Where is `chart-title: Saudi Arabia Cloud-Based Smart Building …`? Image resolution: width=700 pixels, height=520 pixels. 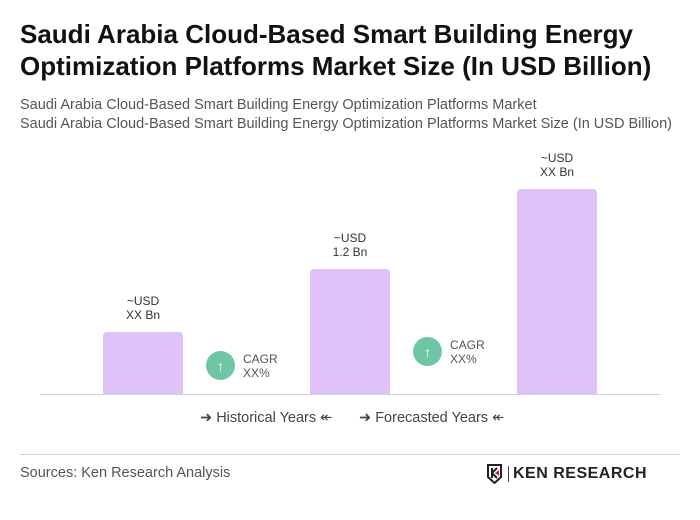
chart-title: Saudi Arabia Cloud-Based Smart Building … is located at coordinates (336, 50).